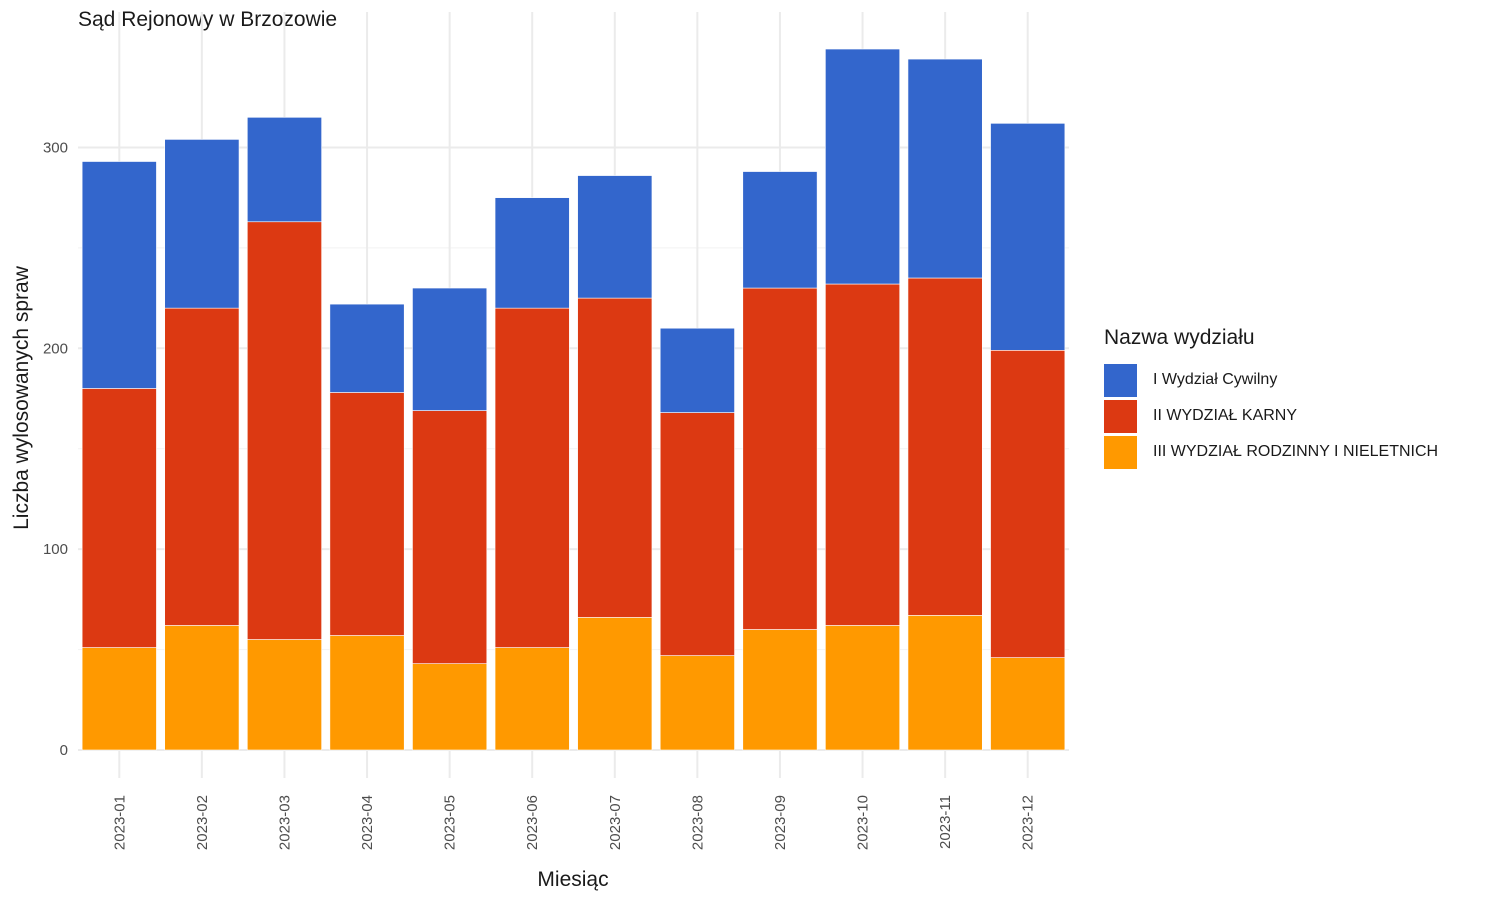  What do you see at coordinates (697, 822) in the screenshot?
I see `x-tick-label: 2023-08` at bounding box center [697, 822].